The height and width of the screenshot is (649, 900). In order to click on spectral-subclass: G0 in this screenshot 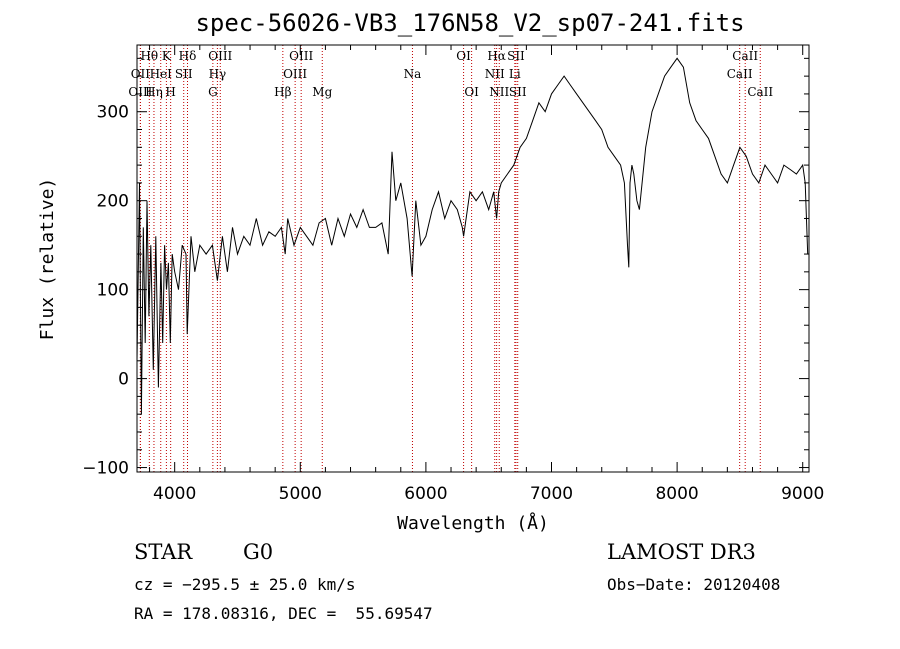, I will do `click(258, 552)`.